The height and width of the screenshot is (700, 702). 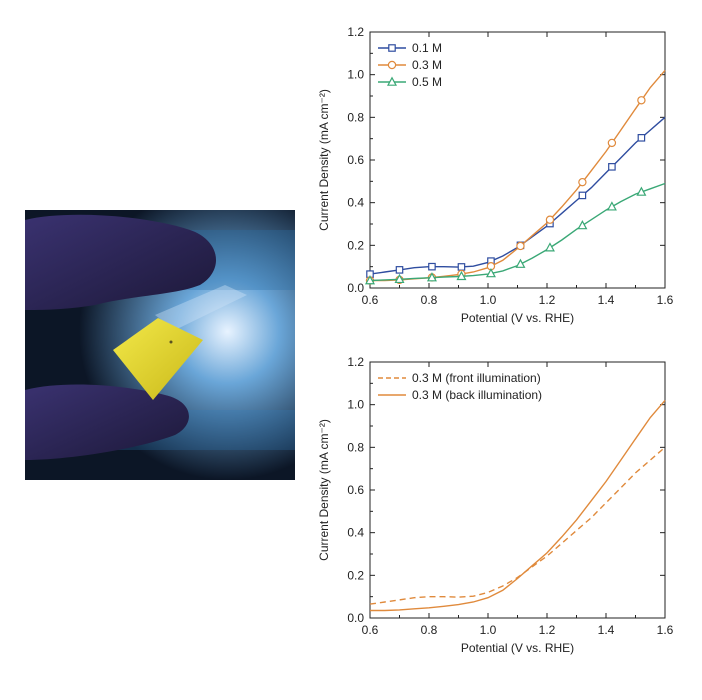 I want to click on chart0-legend-label: 0.1 M, so click(x=427, y=48).